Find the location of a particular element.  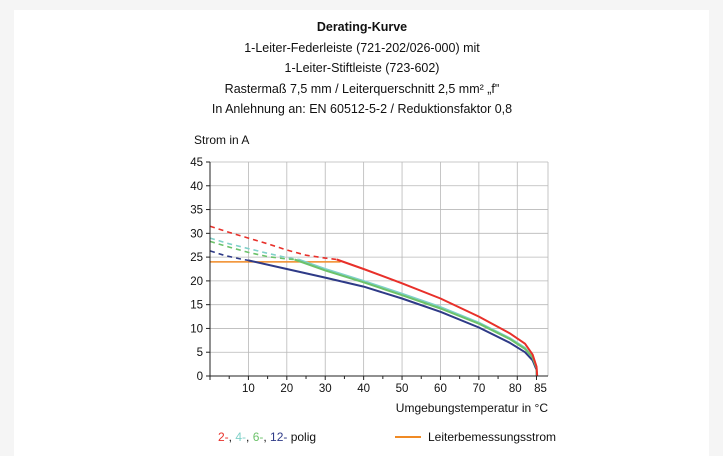

series-4-dashed-line is located at coordinates (254, 249).